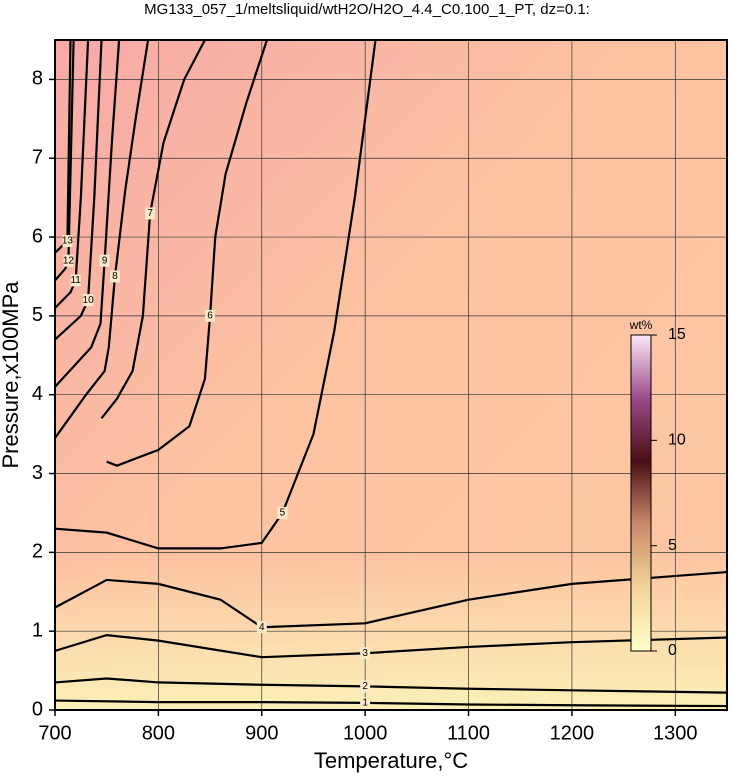  Describe the element at coordinates (37, 630) in the screenshot. I see `y-tick-label: 1` at that location.